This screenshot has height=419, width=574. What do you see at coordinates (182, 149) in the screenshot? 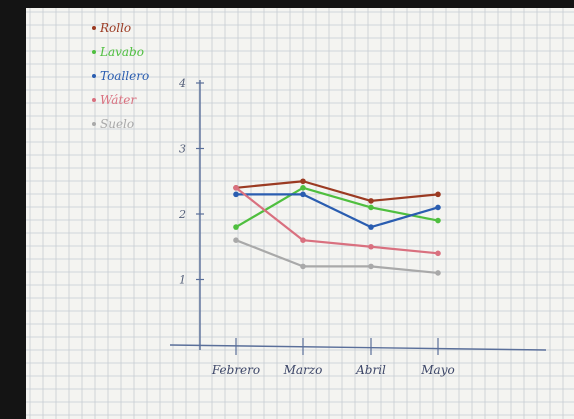
I see `y-tick-label: 3` at bounding box center [182, 149].